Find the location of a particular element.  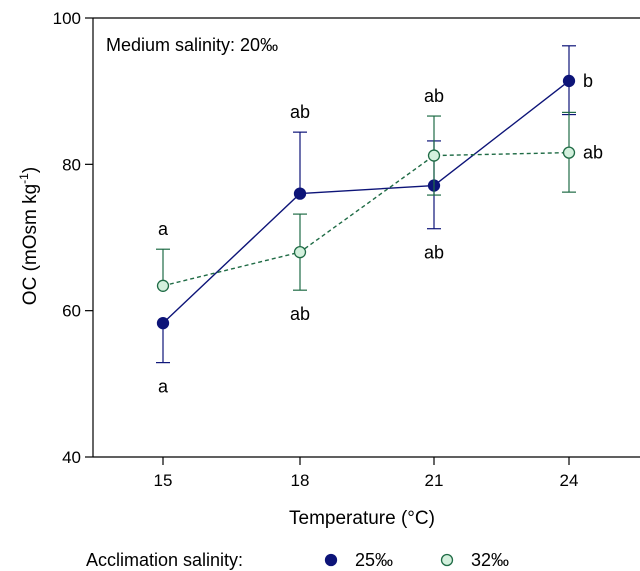

x-axis-label: Temperature (°C) is located at coordinates (362, 518).